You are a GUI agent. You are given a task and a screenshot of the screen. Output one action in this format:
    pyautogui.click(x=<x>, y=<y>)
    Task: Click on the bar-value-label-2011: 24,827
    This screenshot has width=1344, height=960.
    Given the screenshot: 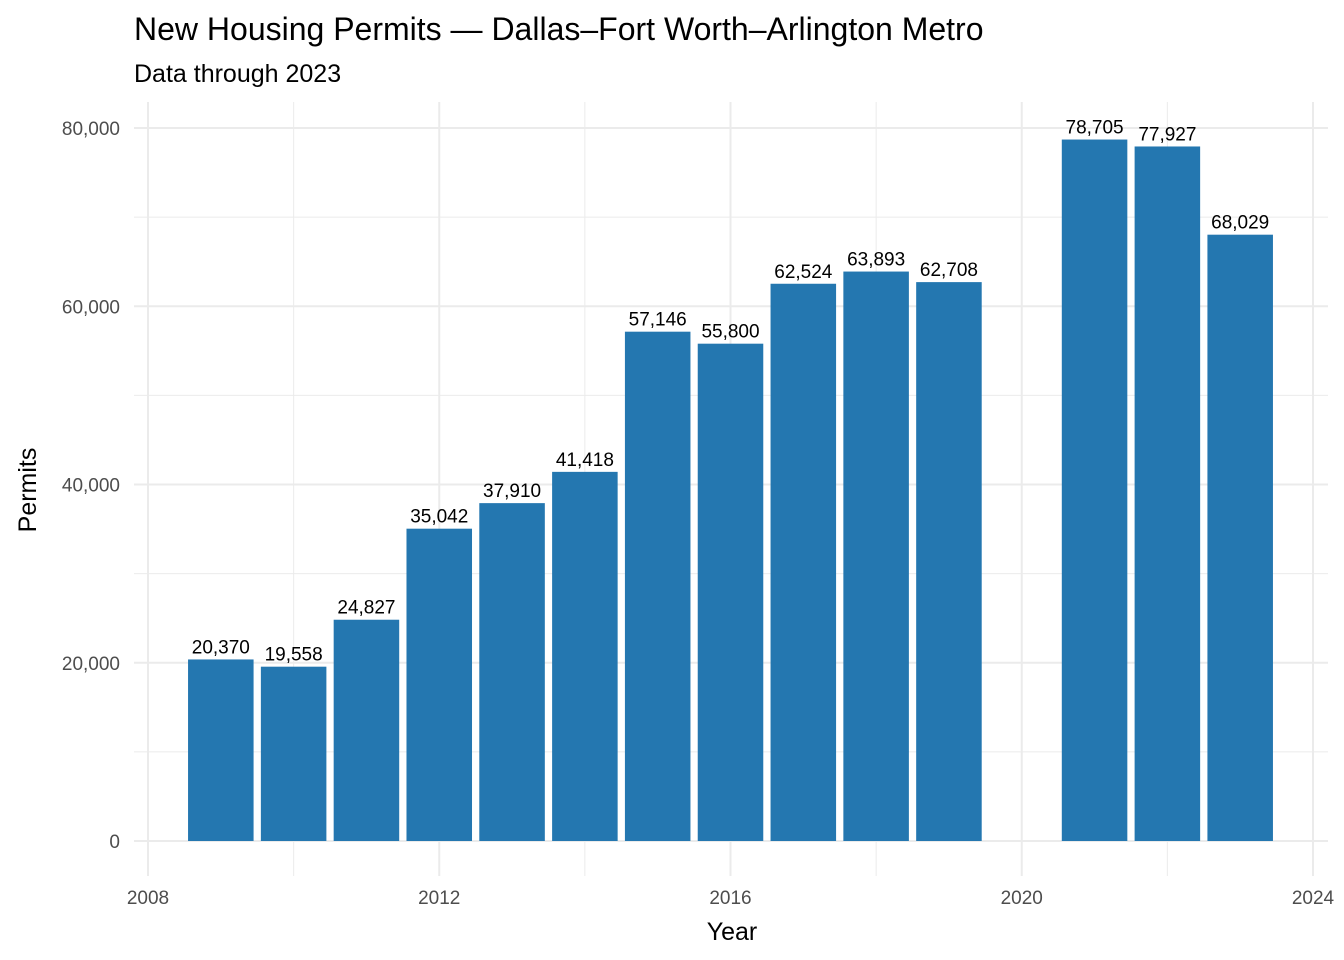 What is the action you would take?
    pyautogui.click(x=366, y=608)
    